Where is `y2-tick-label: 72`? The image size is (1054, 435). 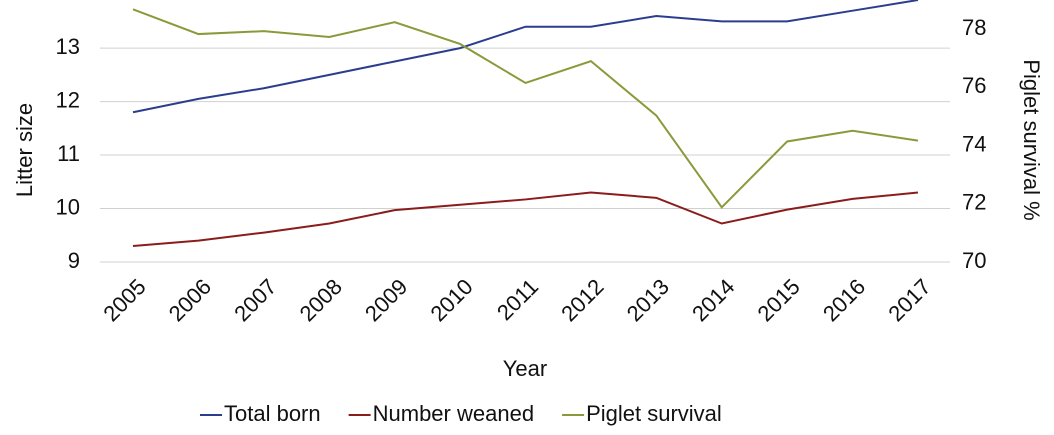
y2-tick-label: 72 is located at coordinates (974, 202).